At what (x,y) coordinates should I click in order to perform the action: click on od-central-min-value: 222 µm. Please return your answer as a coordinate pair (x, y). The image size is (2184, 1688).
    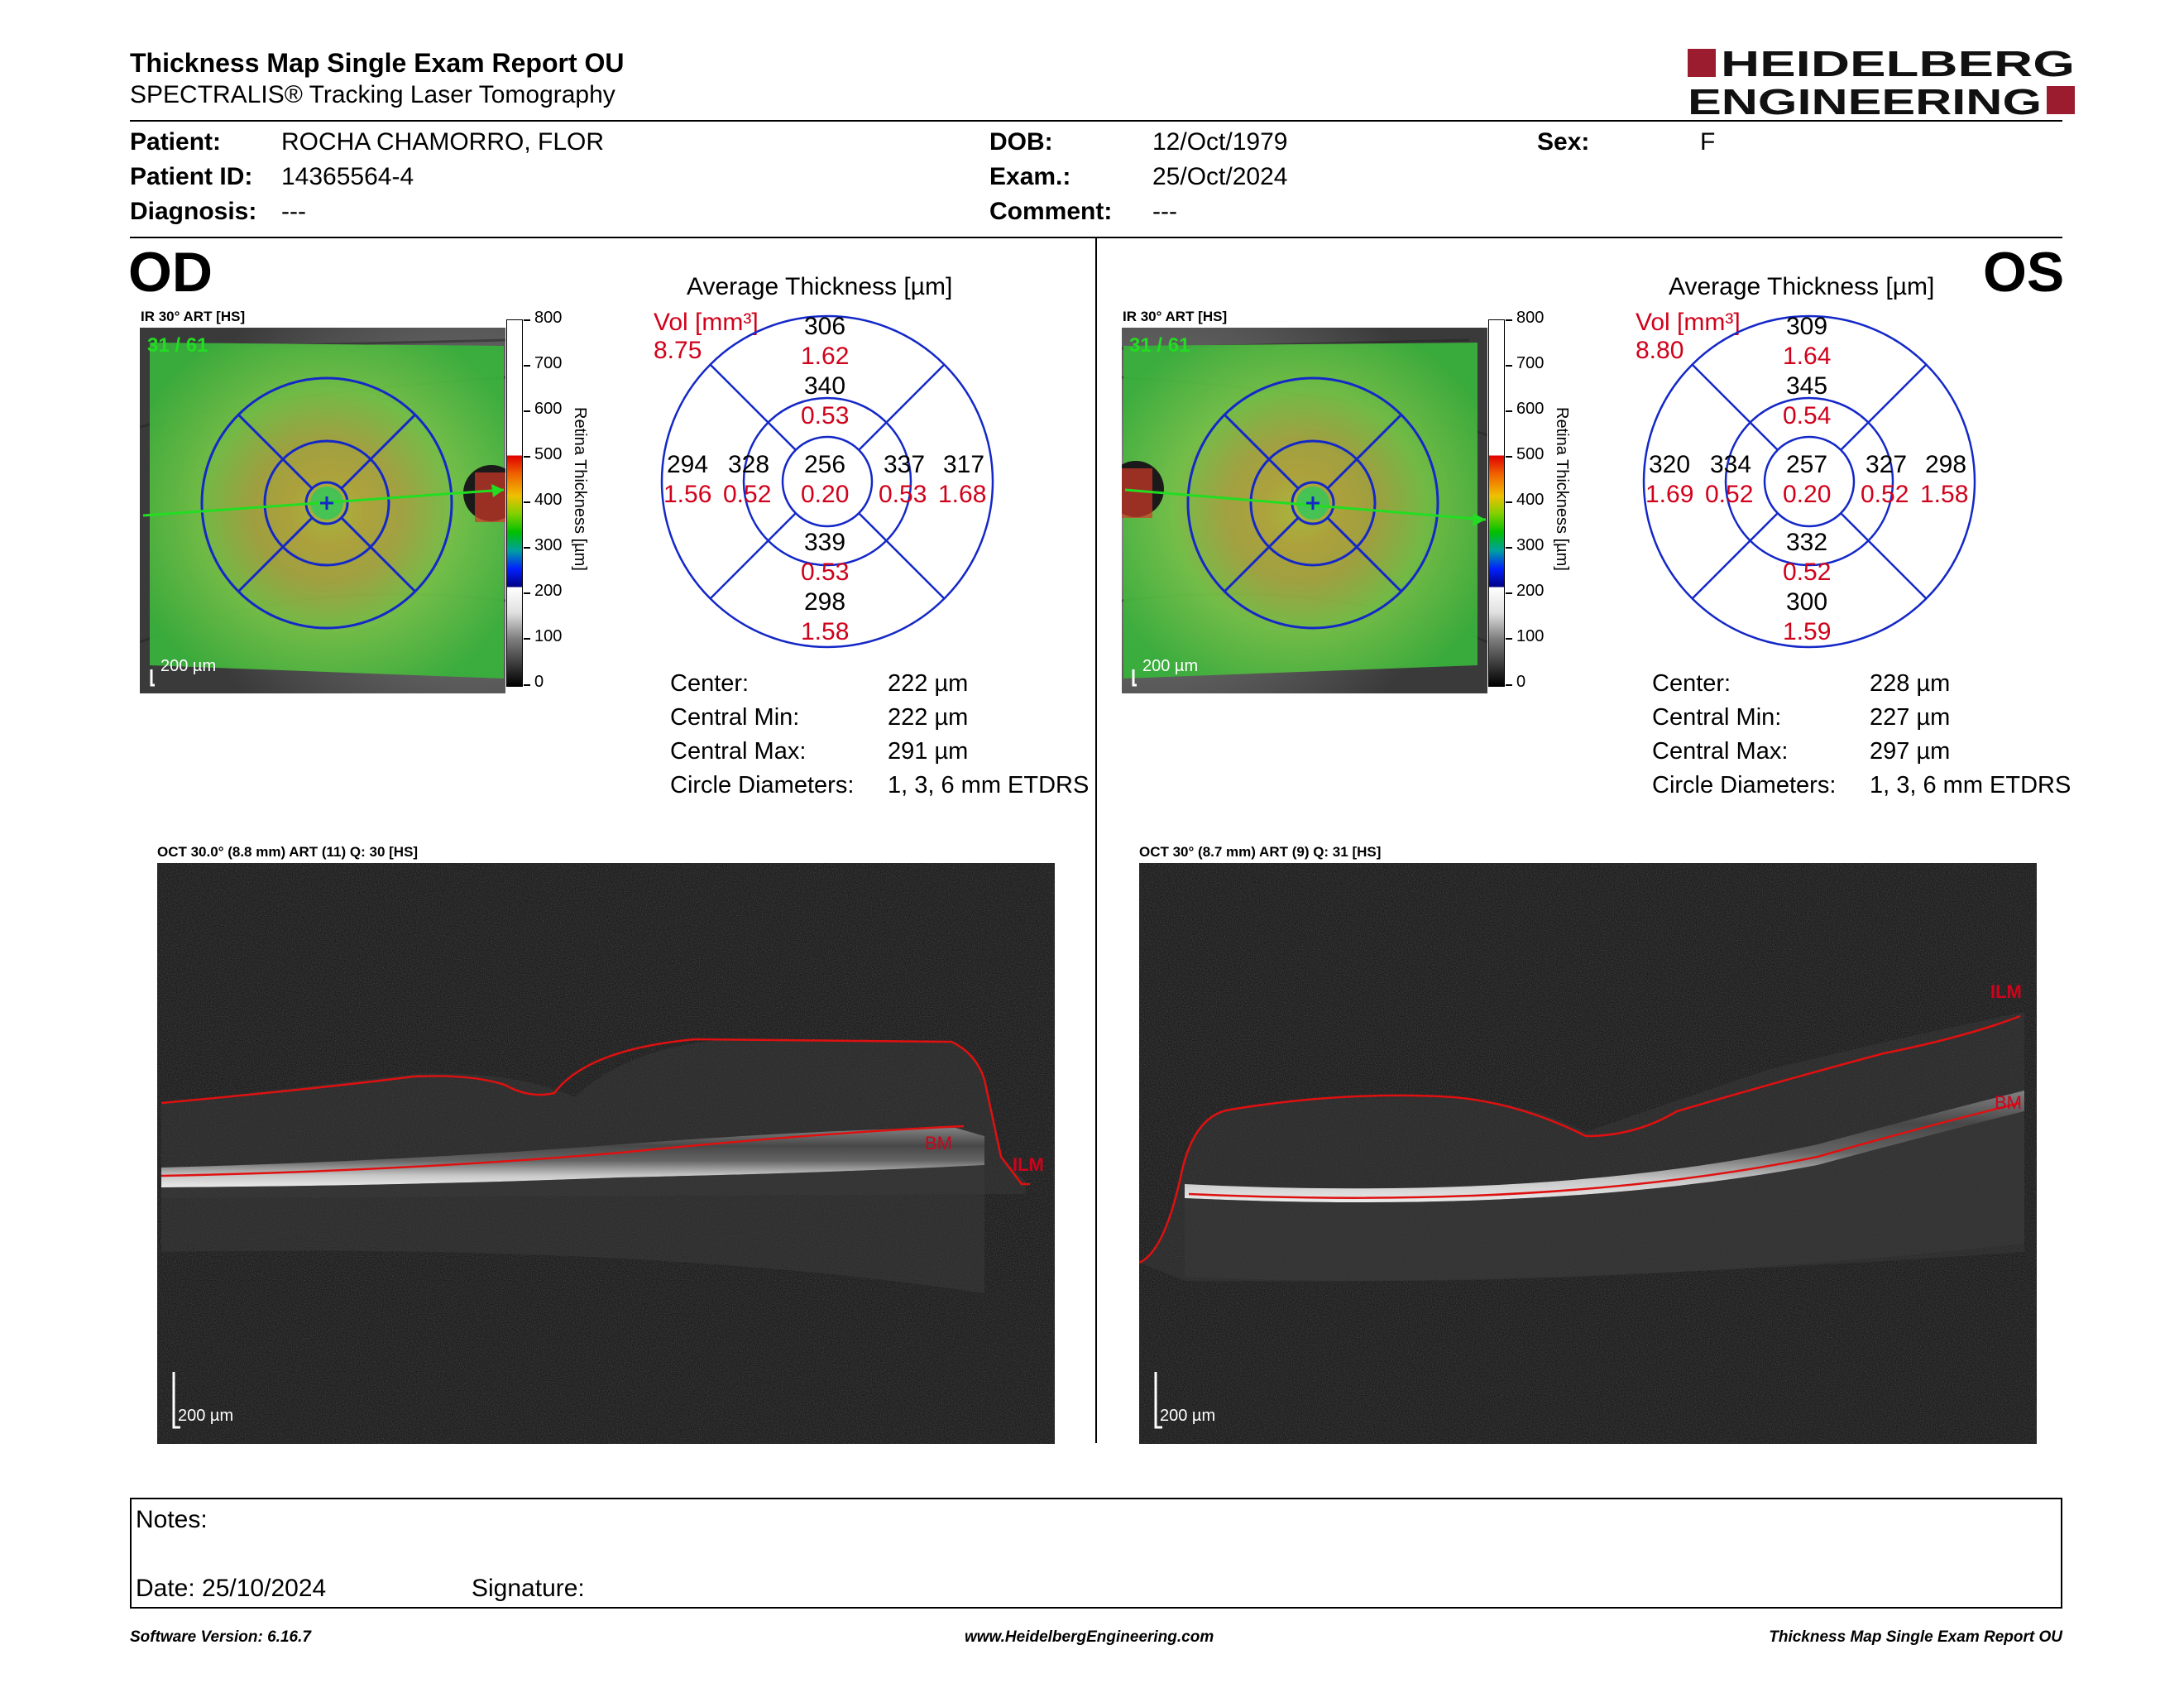
    Looking at the image, I should click on (928, 717).